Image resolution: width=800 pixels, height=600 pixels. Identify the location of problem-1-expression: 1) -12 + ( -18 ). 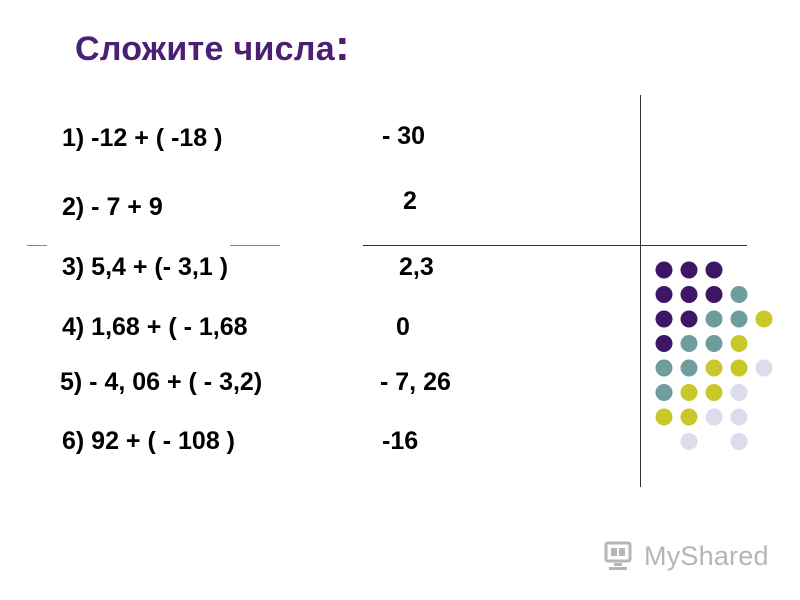
(142, 138).